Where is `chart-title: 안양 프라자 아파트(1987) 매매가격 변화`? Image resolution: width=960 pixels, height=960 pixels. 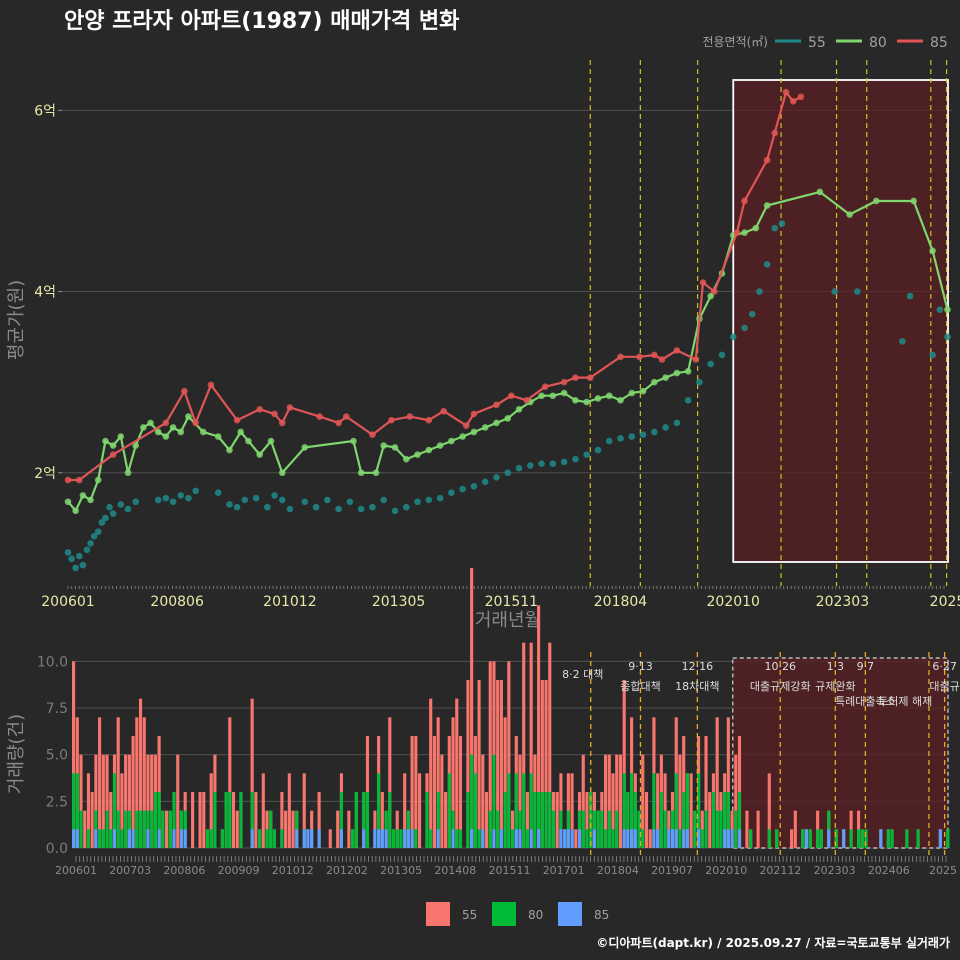 chart-title: 안양 프라자 아파트(1987) 매매가격 변화 is located at coordinates (261, 21).